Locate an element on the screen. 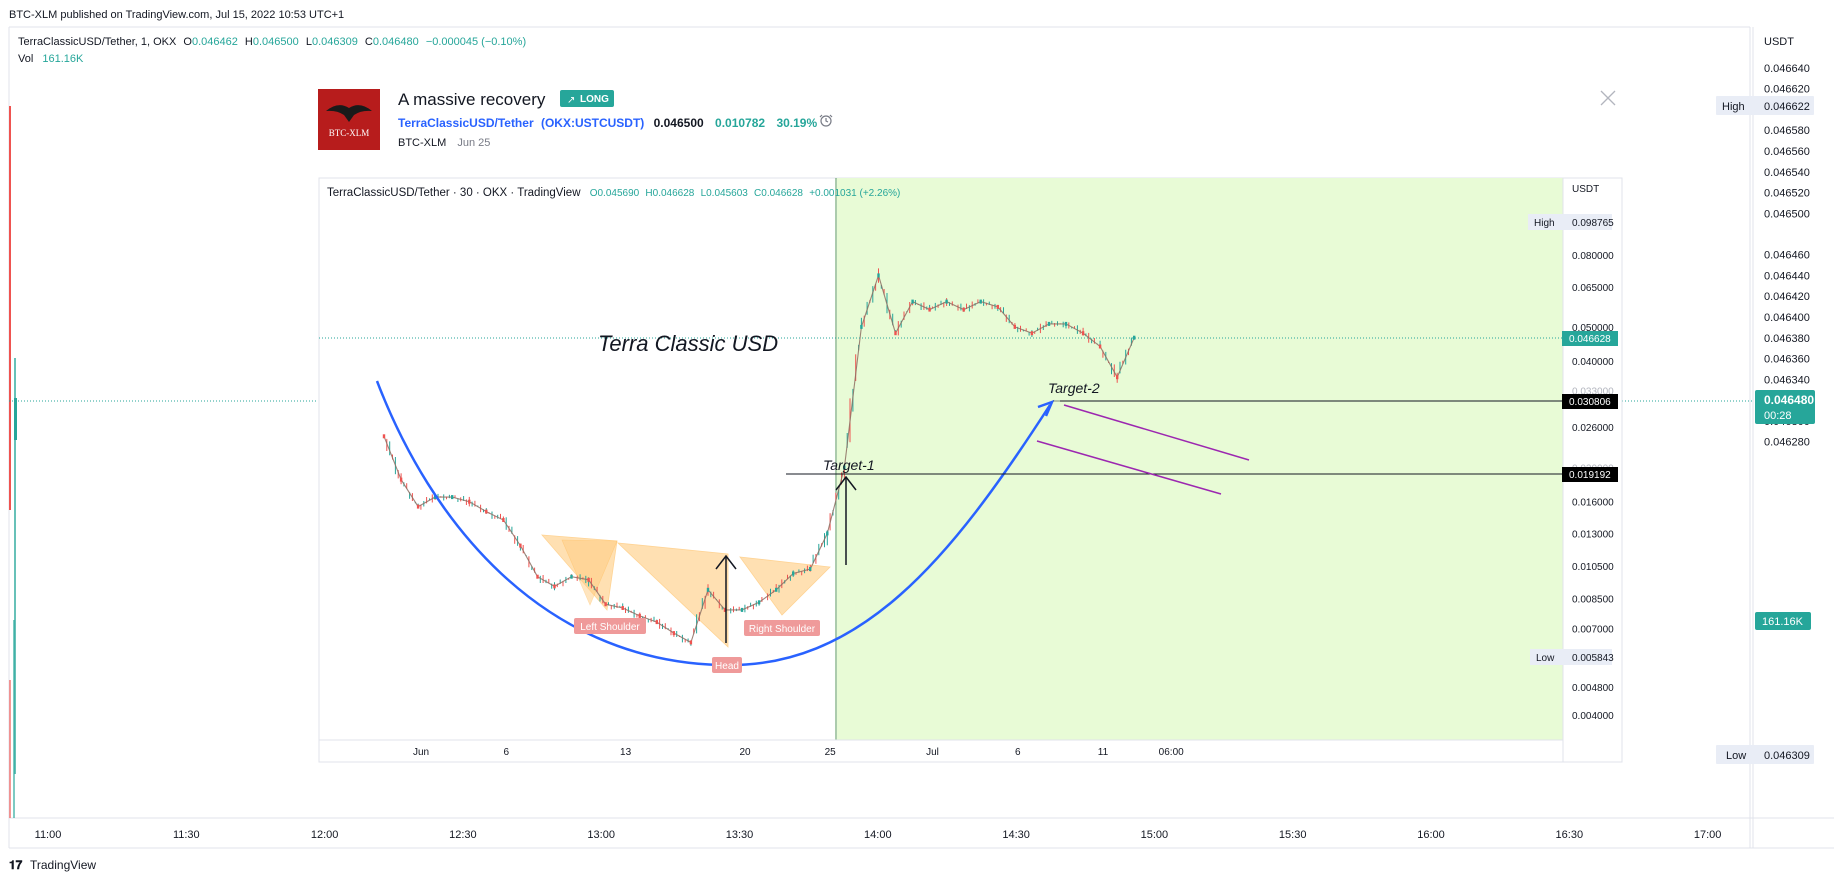 The height and width of the screenshot is (887, 1834). head-arrow is located at coordinates (726, 598).